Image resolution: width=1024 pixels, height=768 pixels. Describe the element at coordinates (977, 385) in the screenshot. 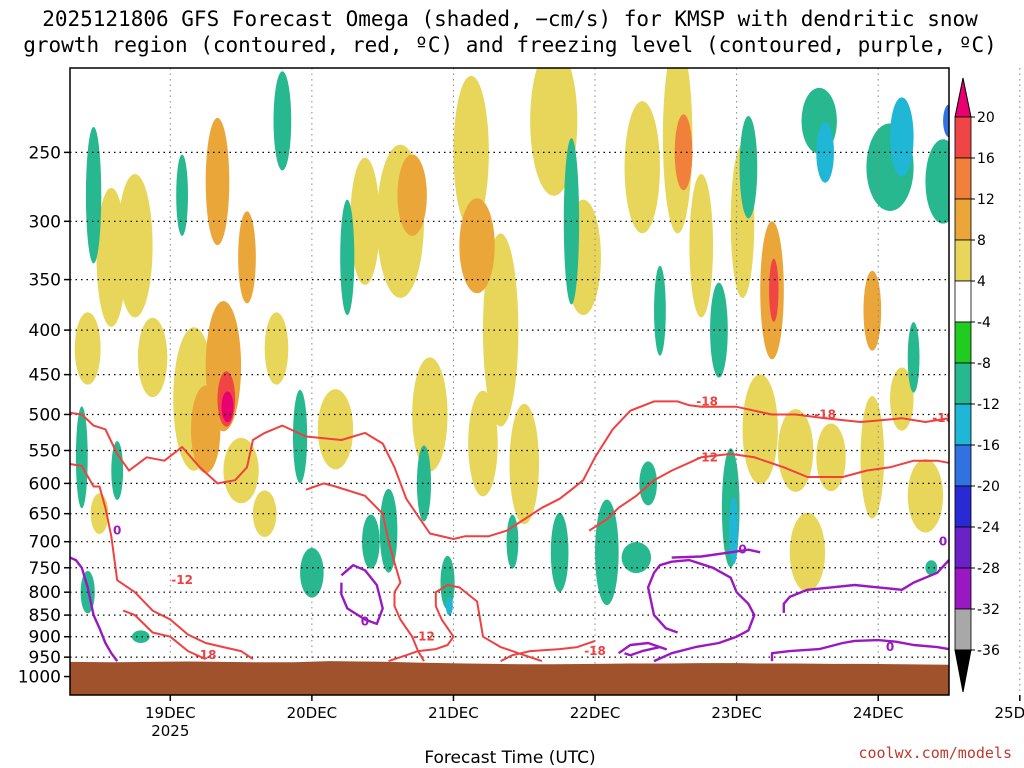

I see `colorbar: 20 16 12 8 4 -4 -8 -12 -16 -20 -24 -28 -32 -36` at that location.